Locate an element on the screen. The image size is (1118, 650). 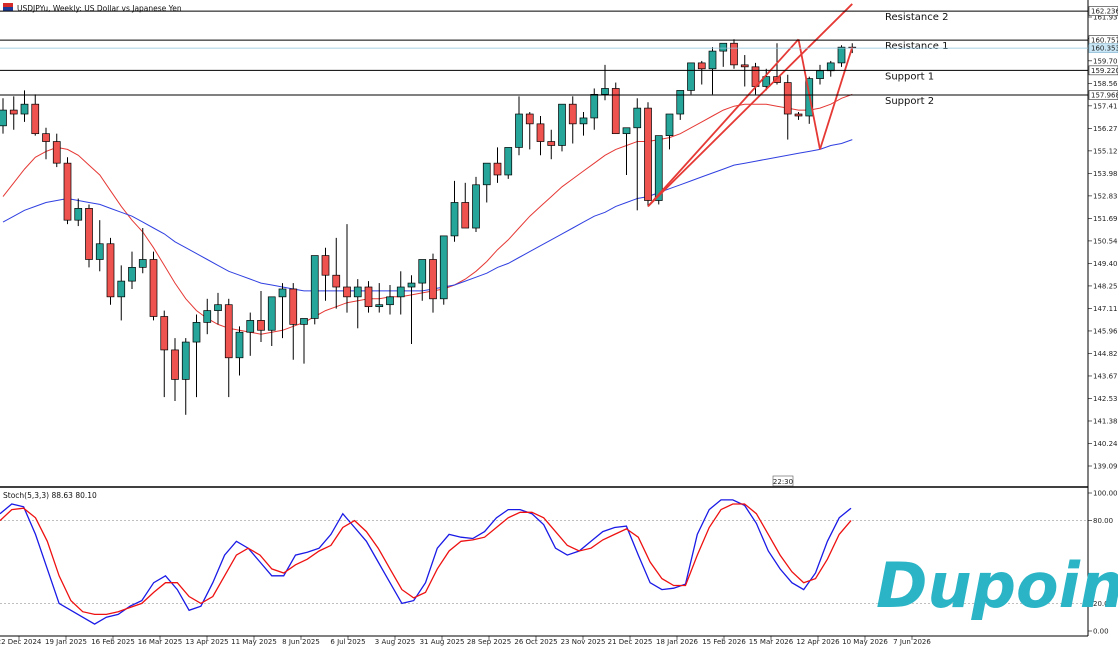
level-price-tag-label: 159.220 is located at coordinates (1104, 71).